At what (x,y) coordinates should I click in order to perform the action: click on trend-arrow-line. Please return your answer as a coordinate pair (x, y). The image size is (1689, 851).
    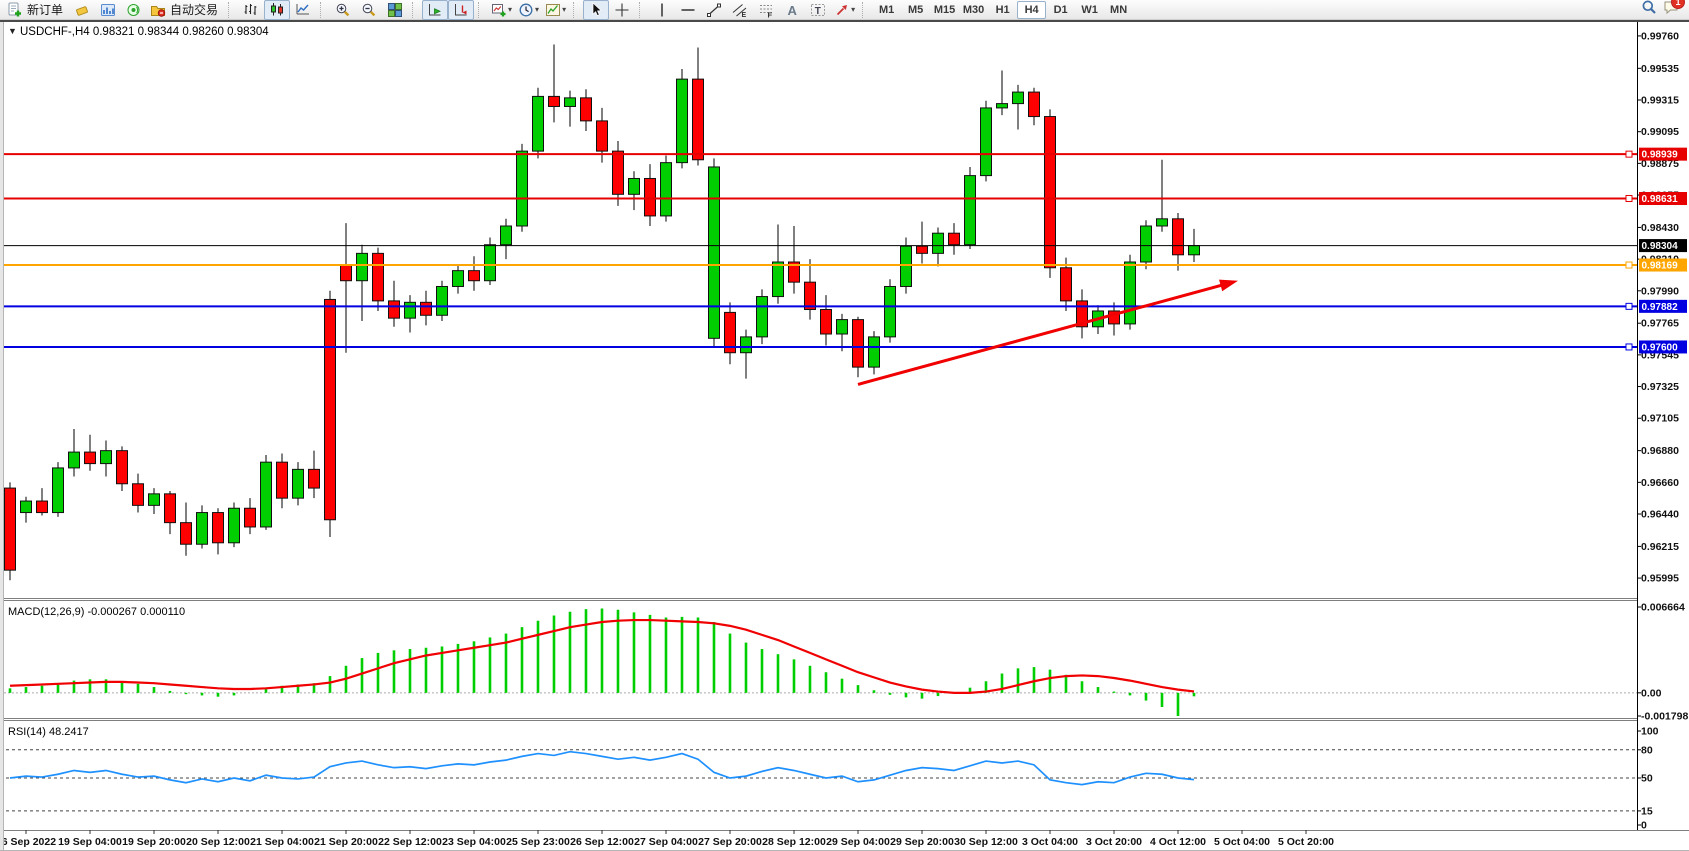
    Looking at the image, I should click on (1041, 334).